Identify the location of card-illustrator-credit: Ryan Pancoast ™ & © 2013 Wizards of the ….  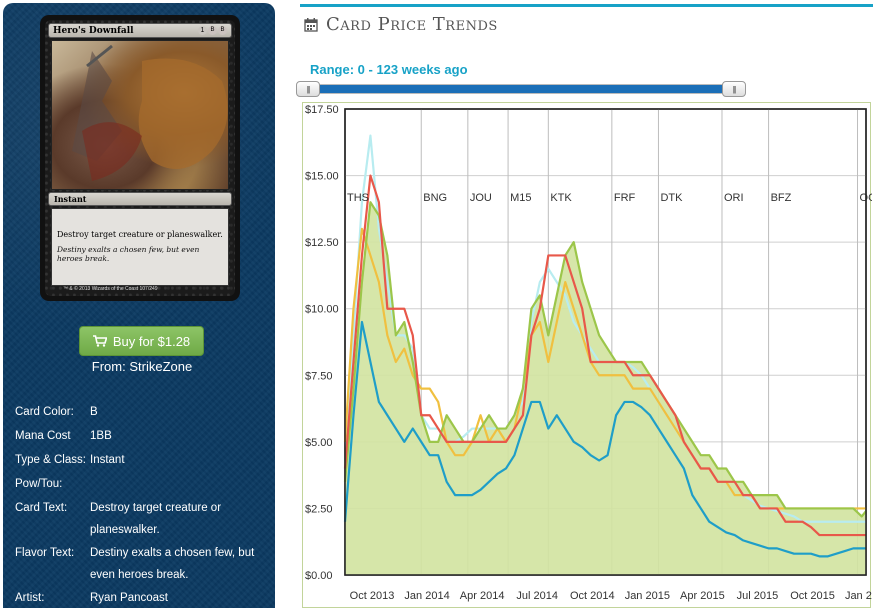
(110, 286).